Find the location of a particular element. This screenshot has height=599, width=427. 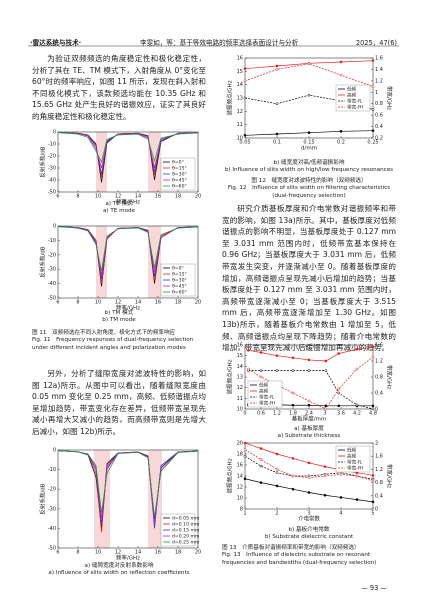

x-tick-label: 3 is located at coordinates (308, 514).